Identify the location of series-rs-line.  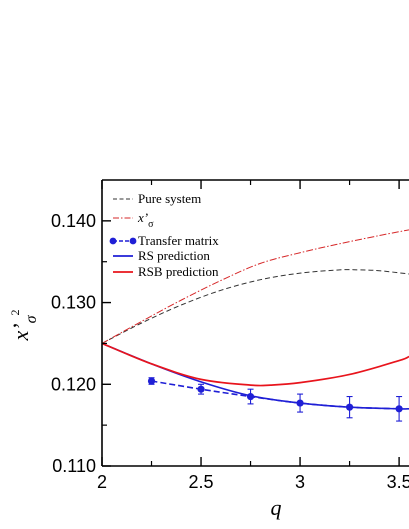
(255, 376).